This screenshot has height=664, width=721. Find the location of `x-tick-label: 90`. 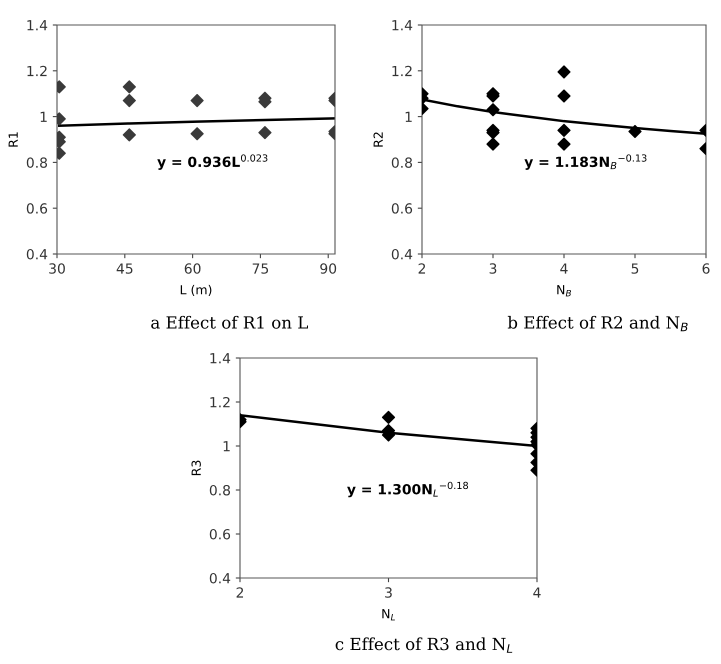

x-tick-label: 90 is located at coordinates (328, 268).